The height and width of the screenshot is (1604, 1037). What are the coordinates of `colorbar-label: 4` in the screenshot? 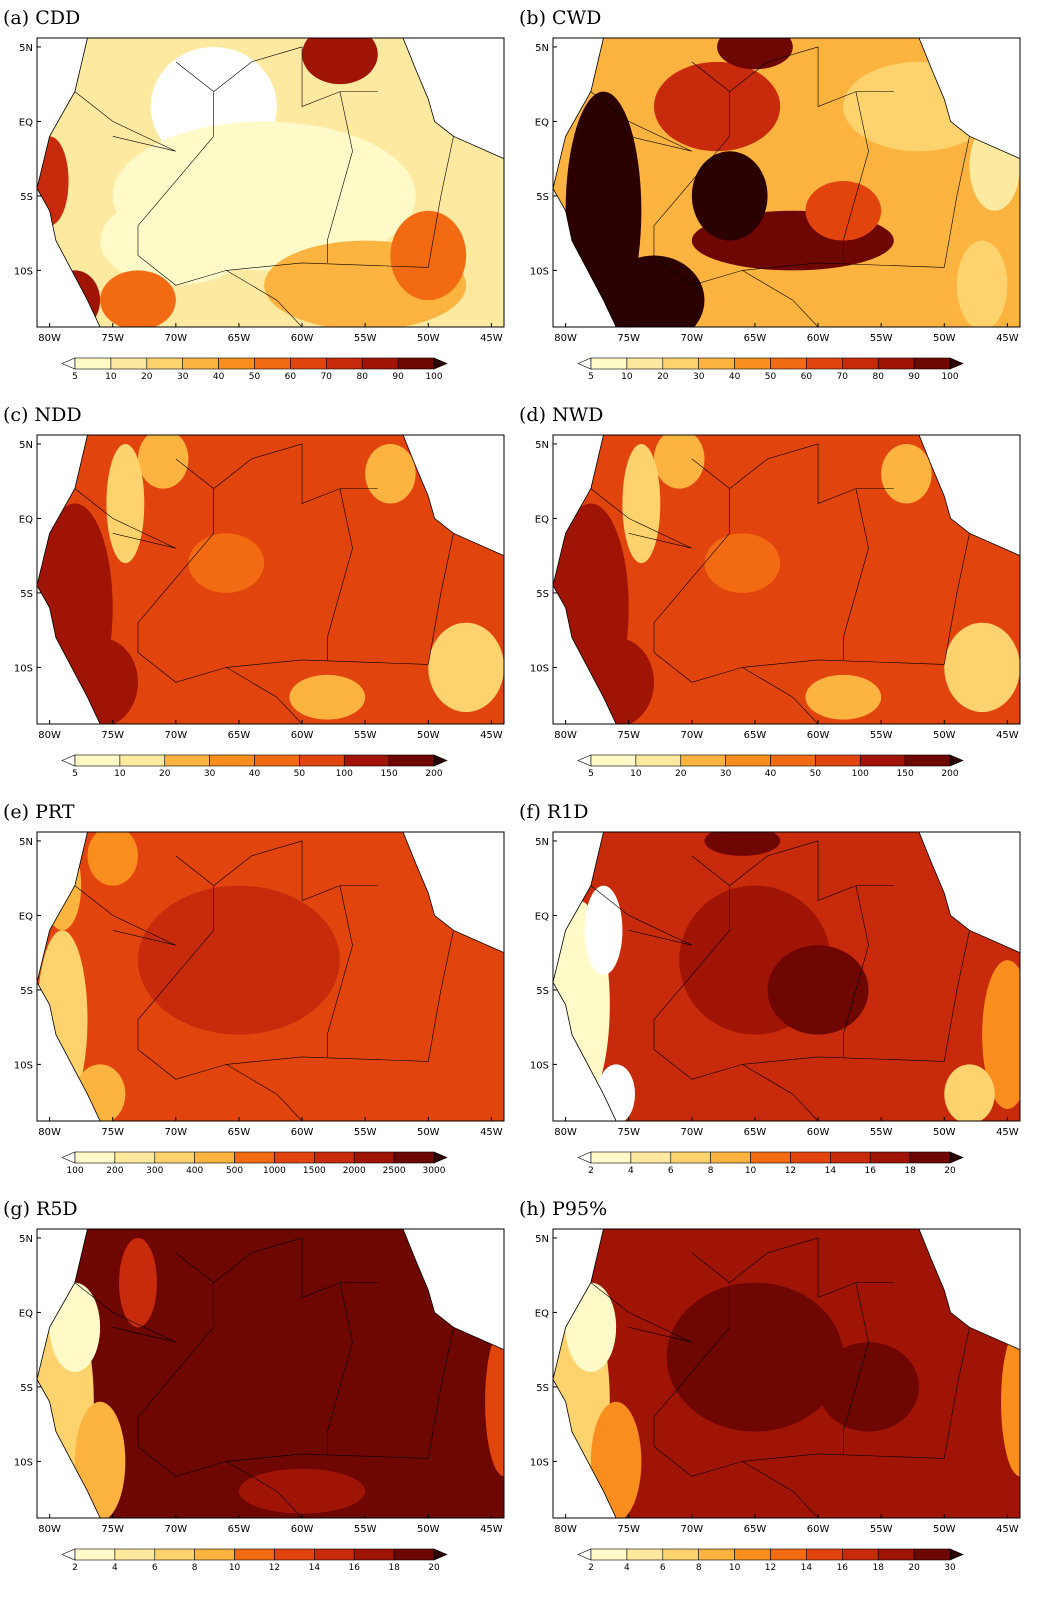 It's located at (631, 1171).